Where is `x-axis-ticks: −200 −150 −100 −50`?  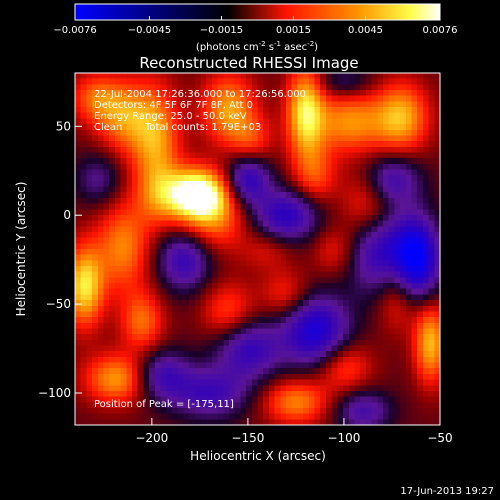
x-axis-ticks: −200 −150 −100 −50 is located at coordinates (294, 431).